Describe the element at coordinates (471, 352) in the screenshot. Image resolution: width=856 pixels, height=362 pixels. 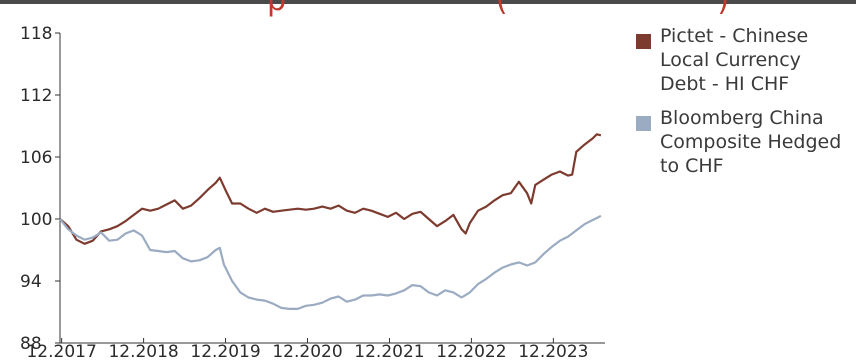
I see `x-tick-label: 12.2022` at that location.